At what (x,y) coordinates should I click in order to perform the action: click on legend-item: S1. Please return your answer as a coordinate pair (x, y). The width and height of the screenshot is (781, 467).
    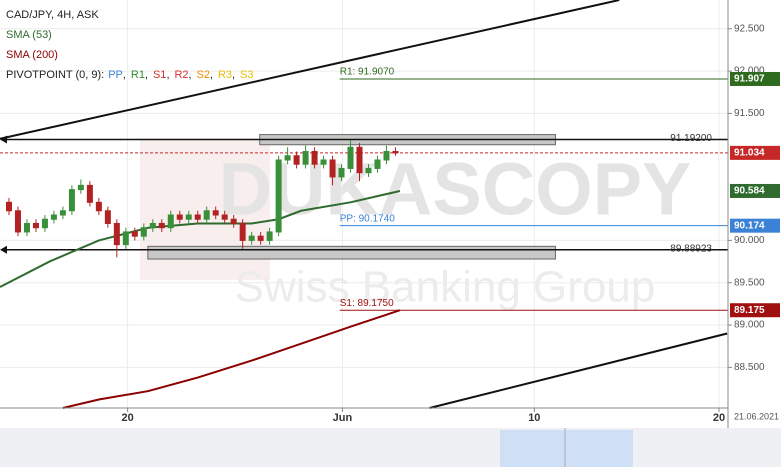
    Looking at the image, I should click on (159, 75).